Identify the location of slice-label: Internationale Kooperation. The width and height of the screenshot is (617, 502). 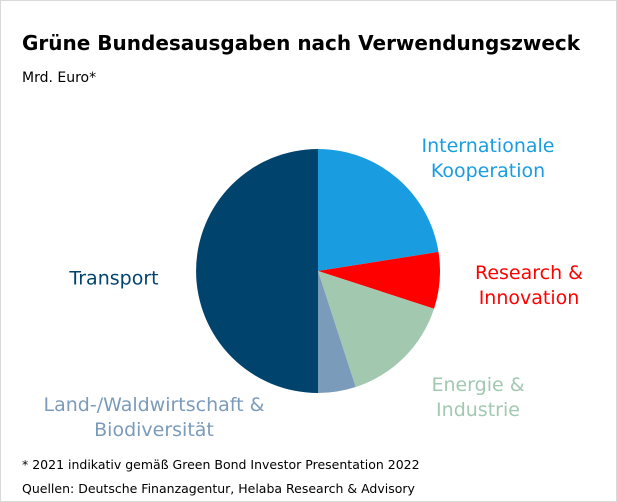
(488, 158).